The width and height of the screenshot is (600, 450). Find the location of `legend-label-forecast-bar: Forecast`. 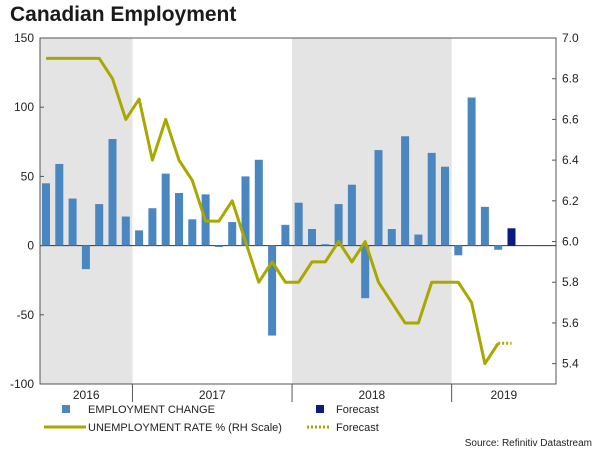

legend-label-forecast-bar: Forecast is located at coordinates (357, 410).